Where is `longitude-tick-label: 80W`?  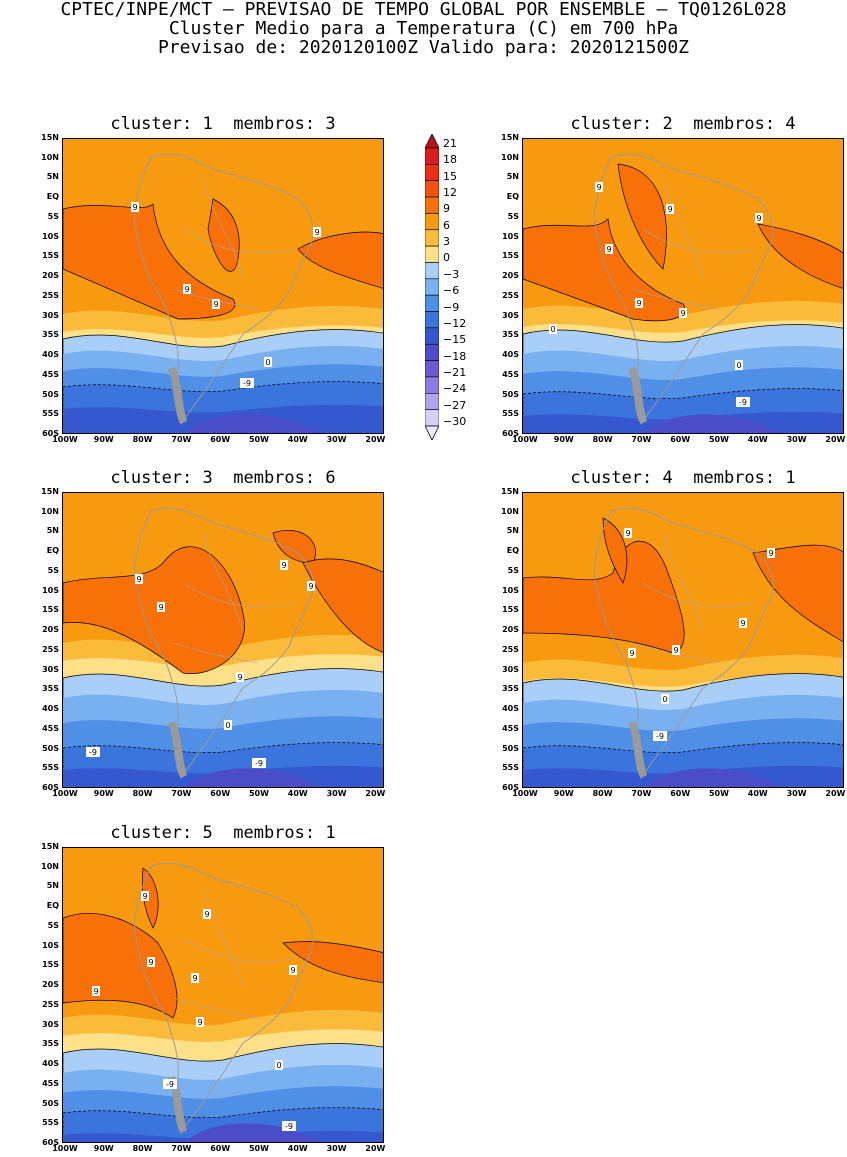
longitude-tick-label: 80W is located at coordinates (602, 439).